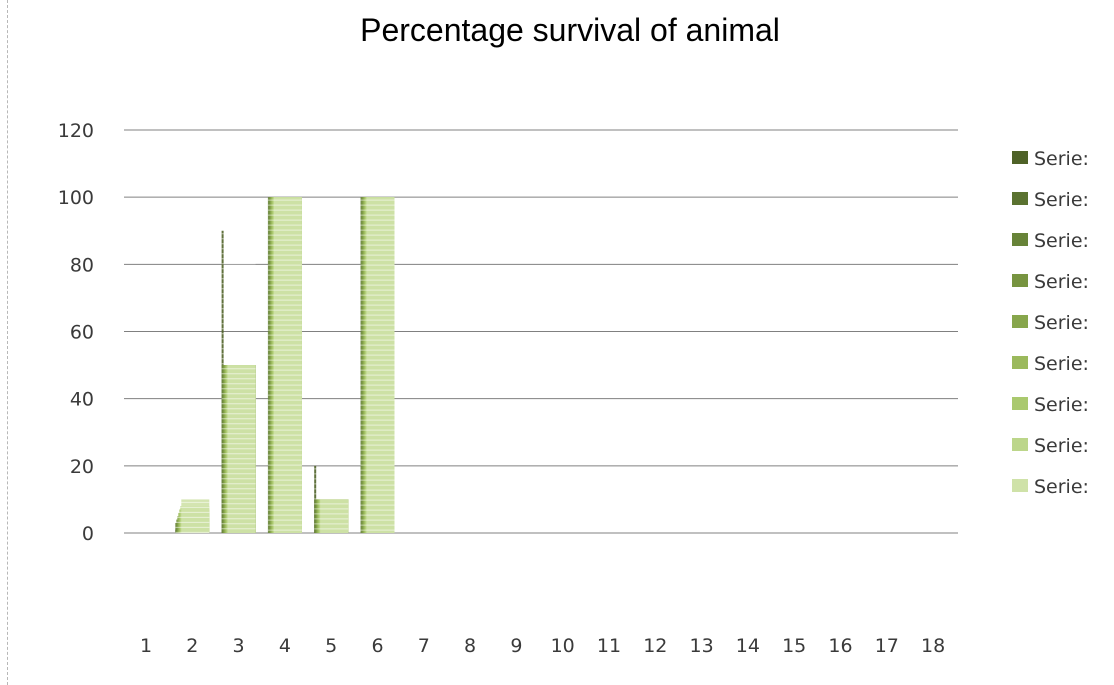 Image resolution: width=1114 pixels, height=685 pixels. What do you see at coordinates (82, 333) in the screenshot?
I see `y-tick-label: 60` at bounding box center [82, 333].